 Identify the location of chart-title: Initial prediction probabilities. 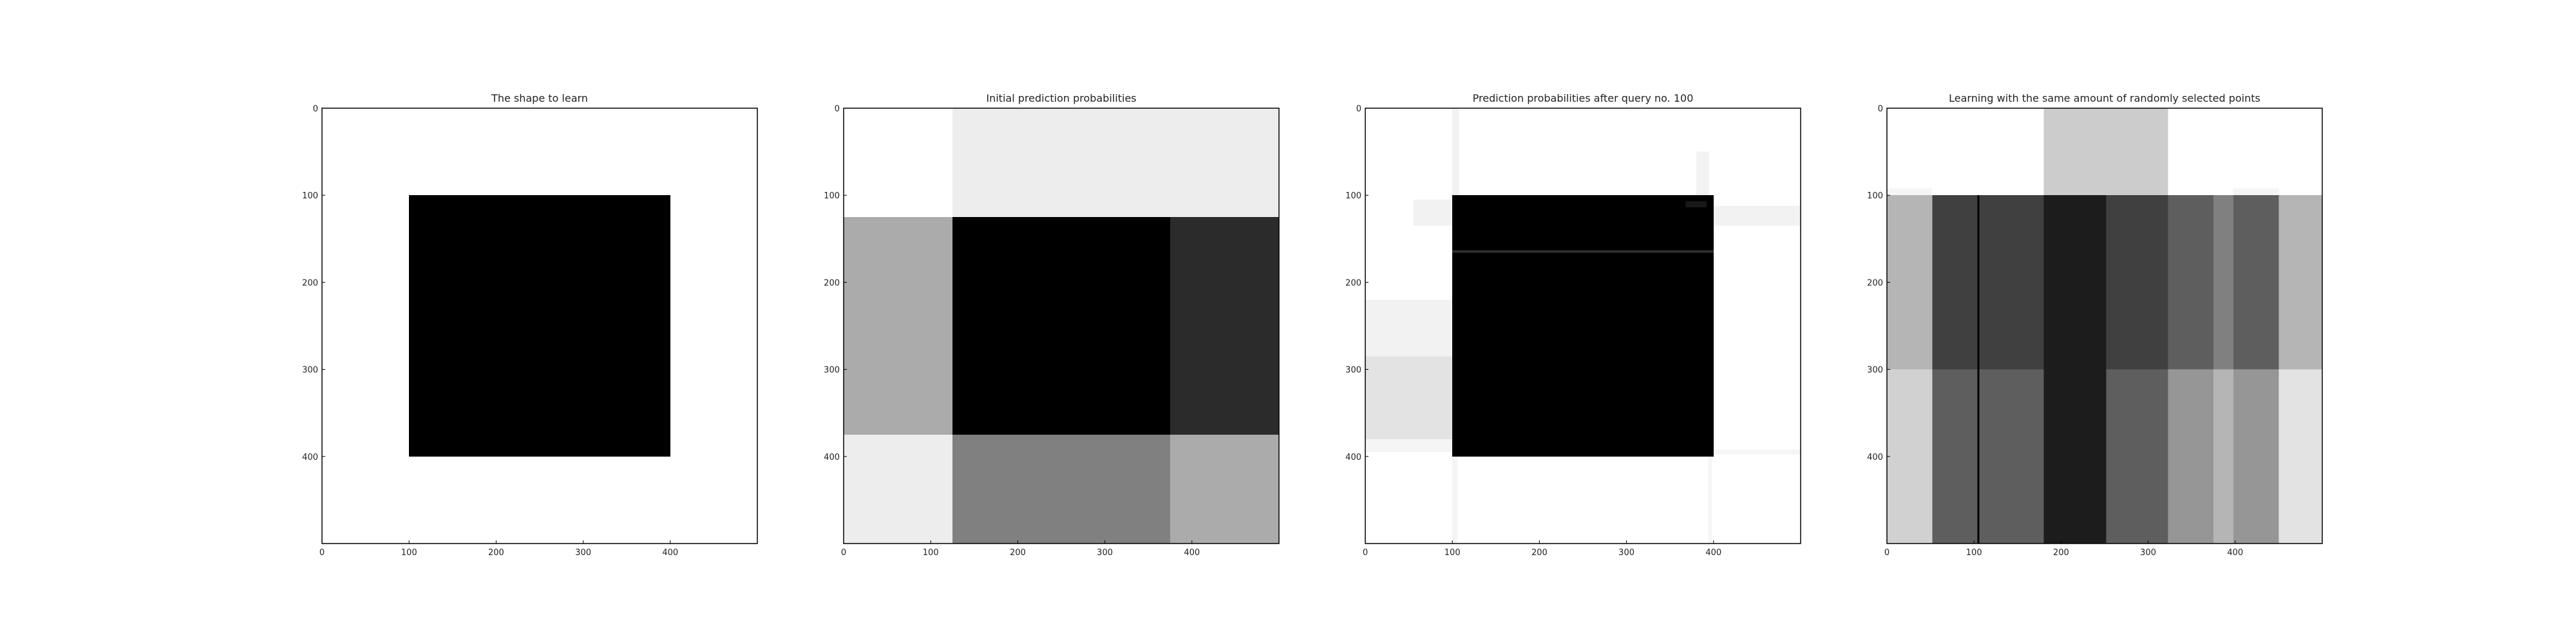
(1061, 98).